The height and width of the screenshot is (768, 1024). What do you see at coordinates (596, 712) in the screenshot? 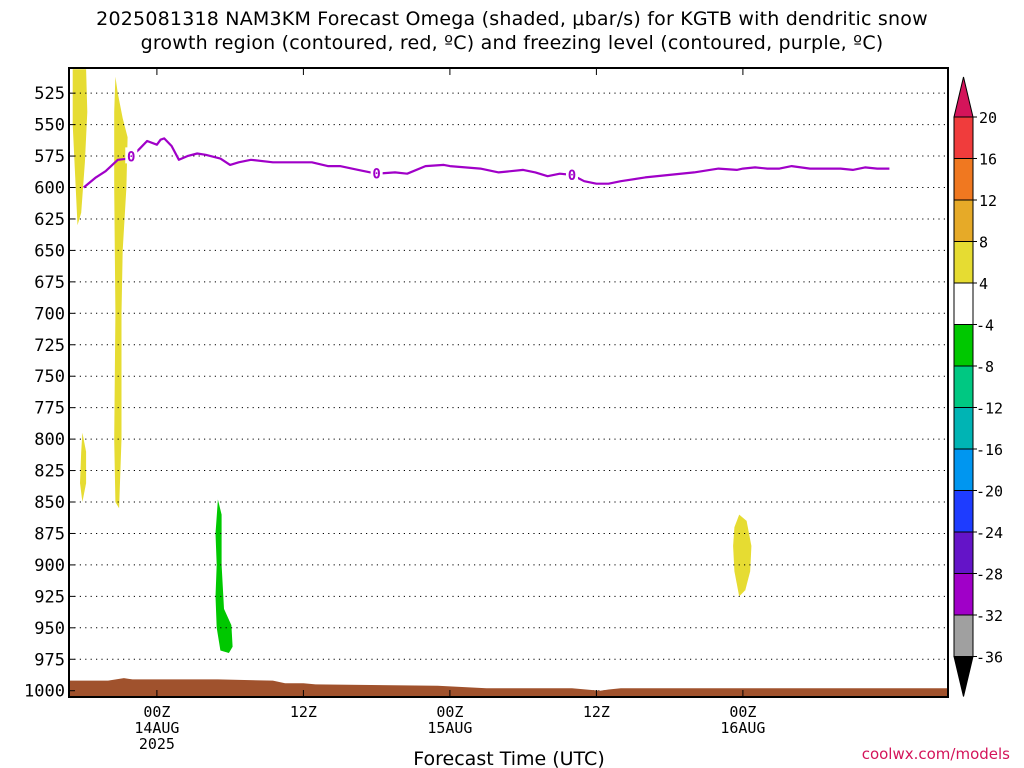
I see `x-tick-label-4-1: 12Z` at bounding box center [596, 712].